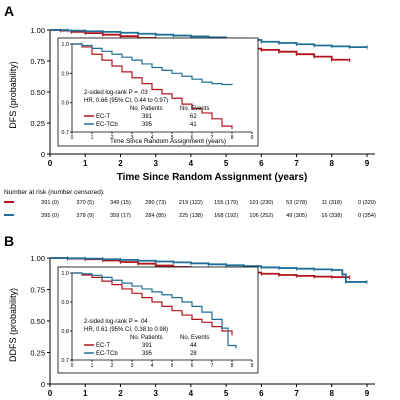 The height and width of the screenshot is (400, 400). What do you see at coordinates (252, 366) in the screenshot?
I see `panel-b-inset-x-tick-label: 9` at bounding box center [252, 366].